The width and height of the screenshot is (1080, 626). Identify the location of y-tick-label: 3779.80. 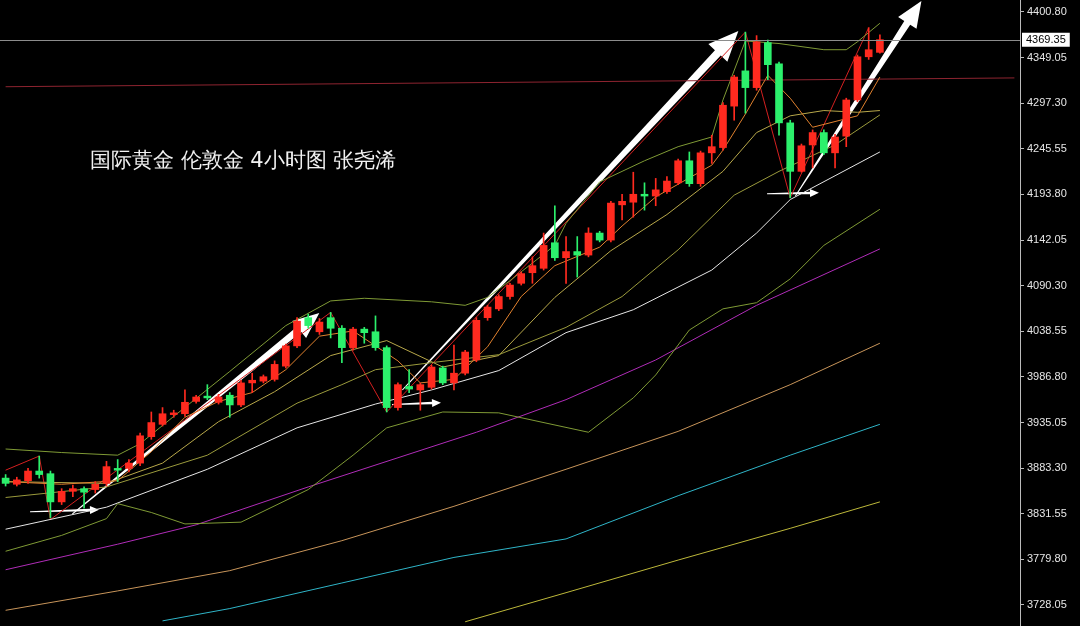
(1047, 558).